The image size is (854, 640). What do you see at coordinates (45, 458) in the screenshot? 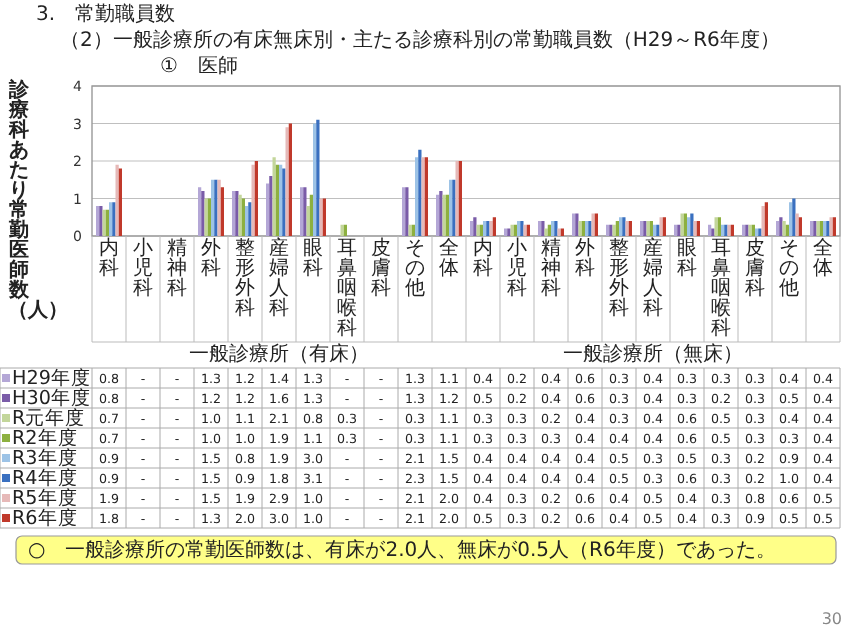
I see `legend-label: R3年度` at bounding box center [45, 458].